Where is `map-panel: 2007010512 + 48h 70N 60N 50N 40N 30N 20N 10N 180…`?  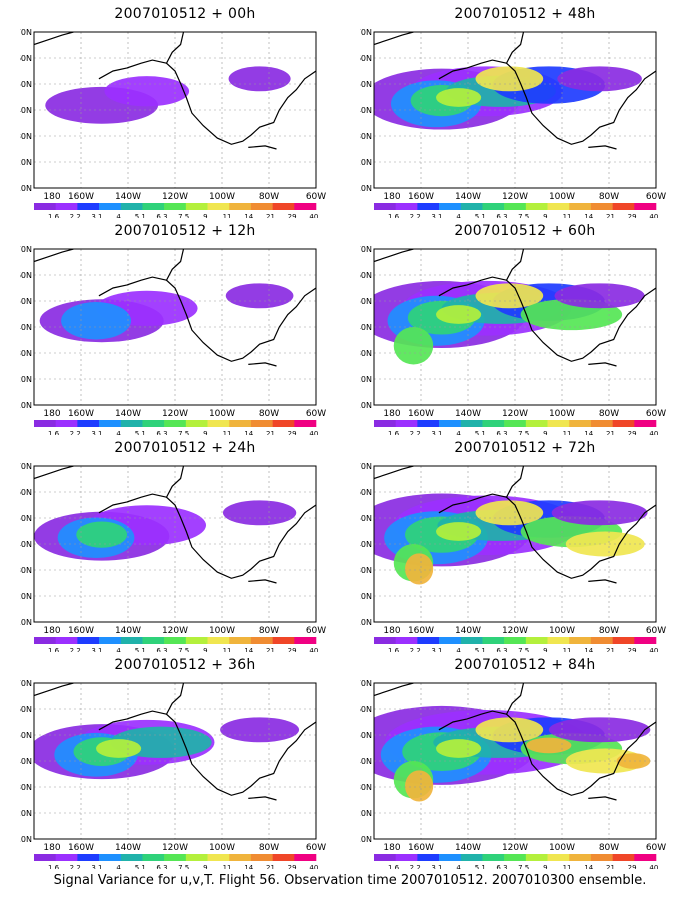
map-panel: 2007010512 + 48h 70N 60N 50N 40N 30N 20N 10N 180… is located at coordinates (525, 114).